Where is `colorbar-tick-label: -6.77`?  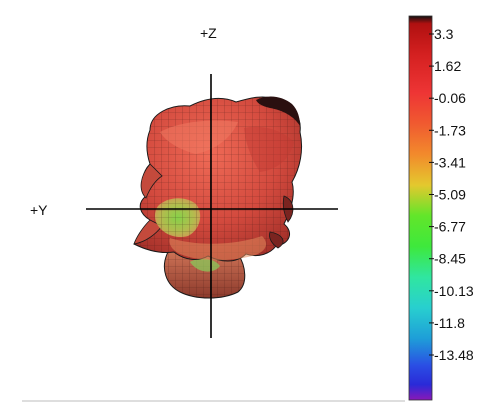 colorbar-tick-label: -6.77 is located at coordinates (450, 227).